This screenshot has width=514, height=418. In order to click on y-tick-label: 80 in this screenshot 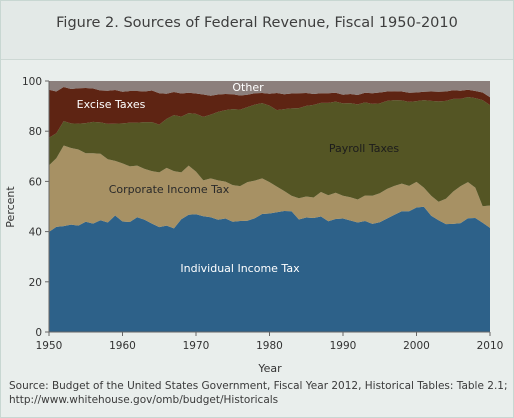, I will do `click(35, 132)`.